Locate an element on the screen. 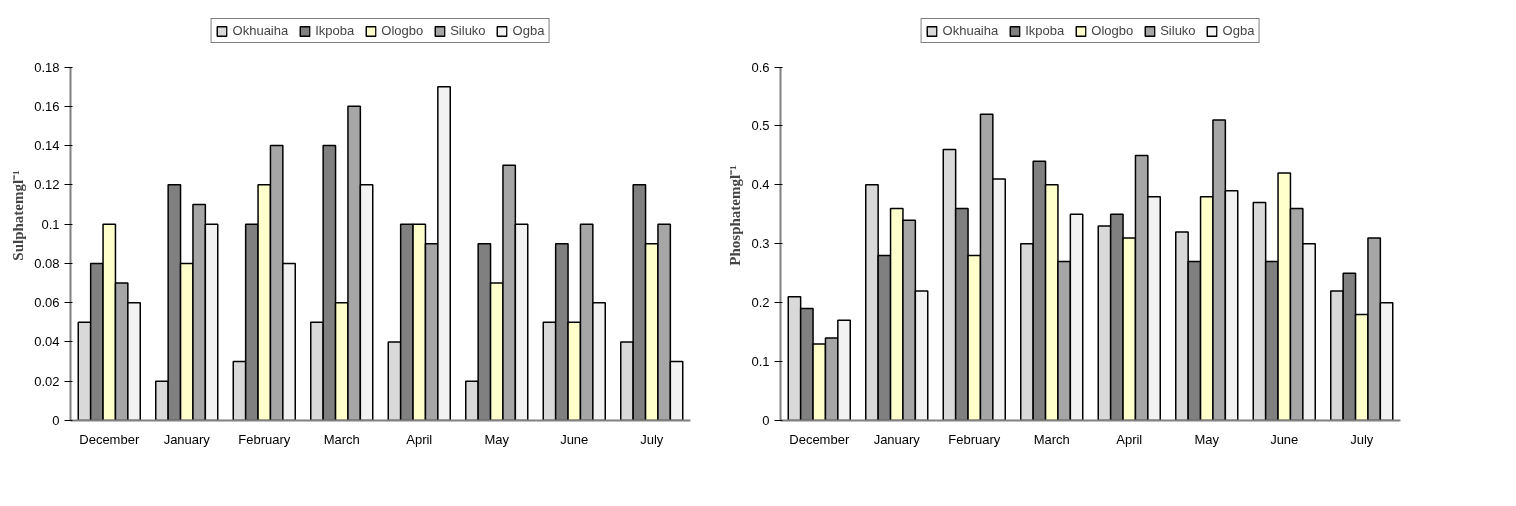 This screenshot has width=1516, height=506. y-tick-label: 0.06 is located at coordinates (47, 303).